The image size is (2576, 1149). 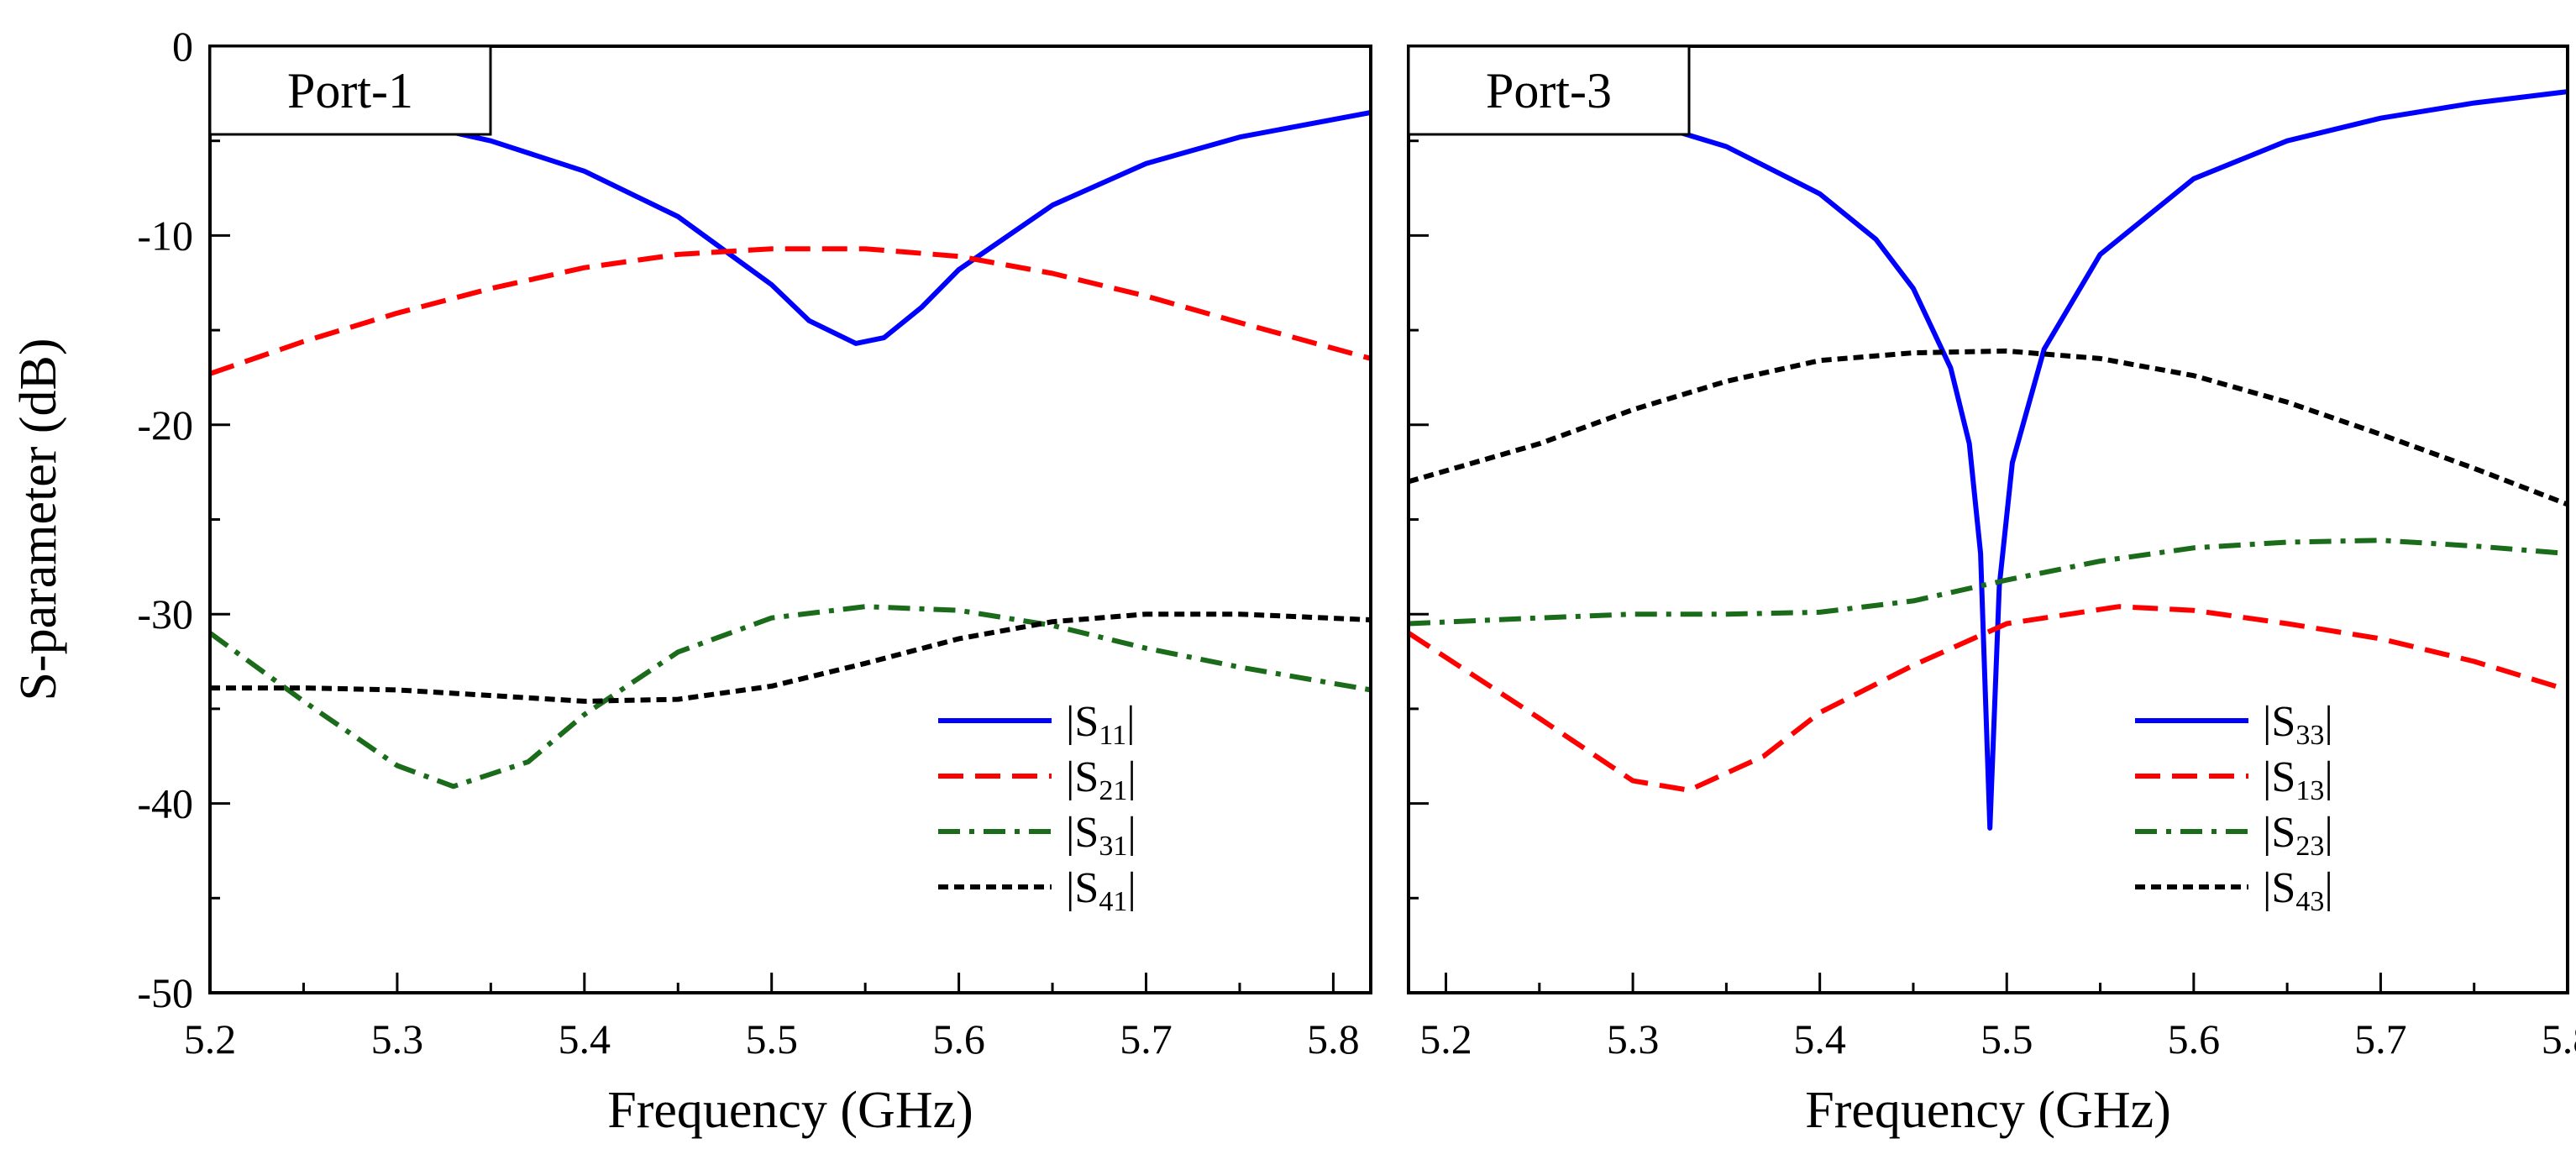 What do you see at coordinates (2298, 724) in the screenshot?
I see `legend-label: |S33|` at bounding box center [2298, 724].